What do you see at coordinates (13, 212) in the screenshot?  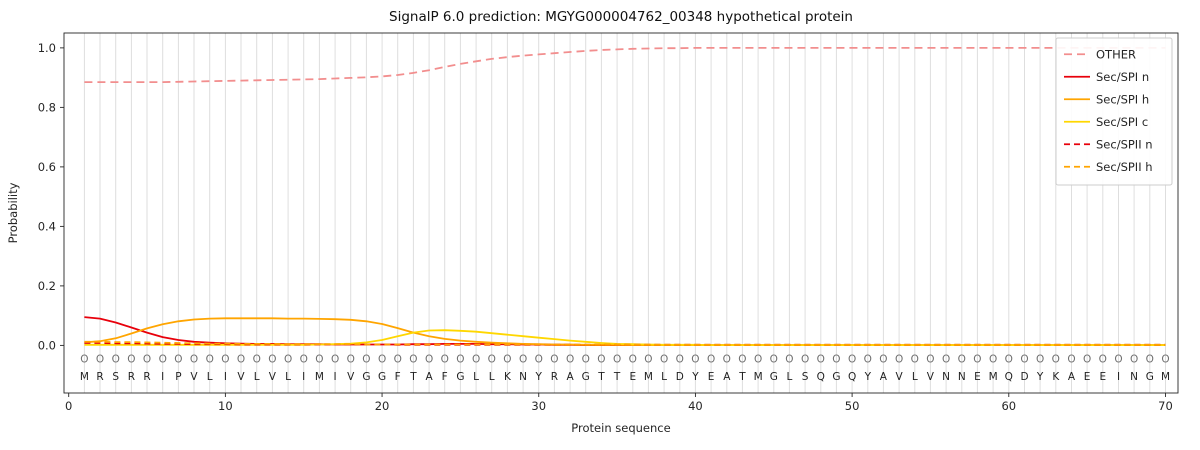 I see `y-axis-label: Probability` at bounding box center [13, 212].